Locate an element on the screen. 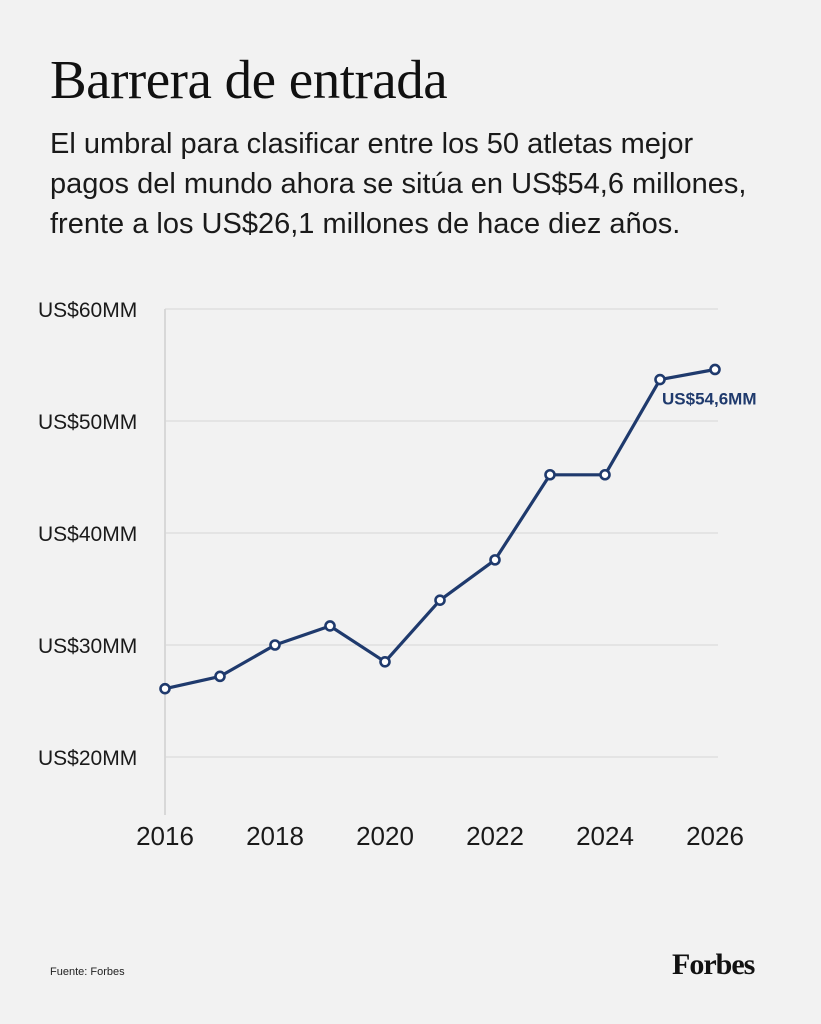 This screenshot has height=1024, width=821. y-tick-label: US$40MM is located at coordinates (87, 534).